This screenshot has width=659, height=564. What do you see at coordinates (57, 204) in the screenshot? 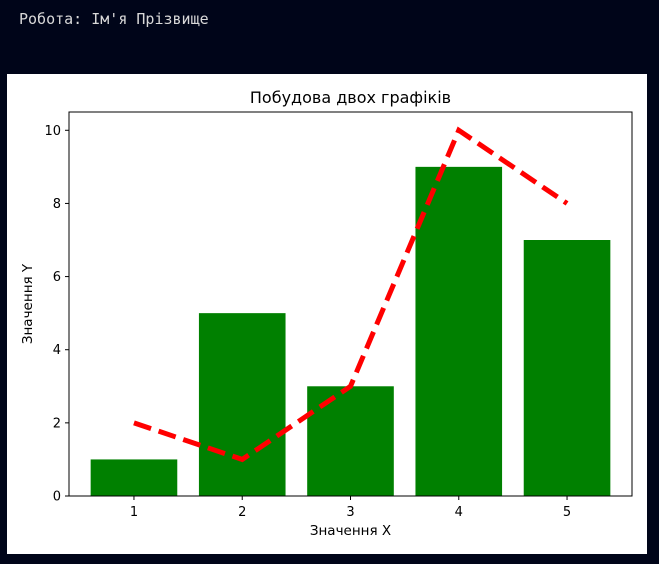
I see `y-tick-label: 8` at bounding box center [57, 204].